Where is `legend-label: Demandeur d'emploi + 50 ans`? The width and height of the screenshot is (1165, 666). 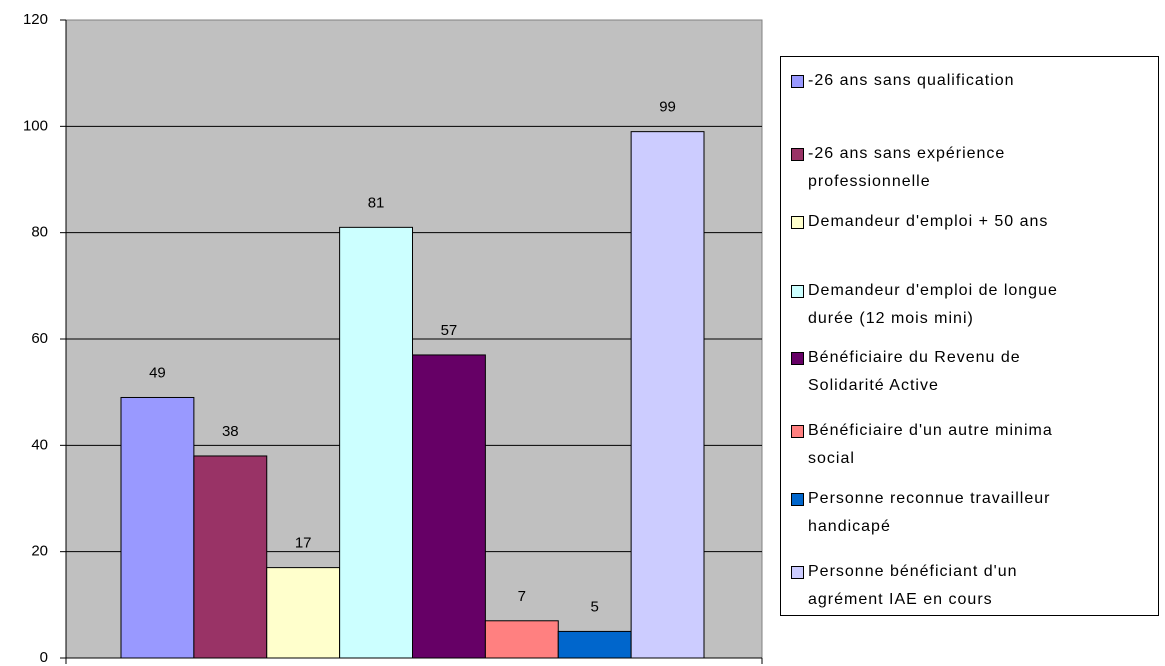
legend-label: Demandeur d'emploi + 50 ans is located at coordinates (928, 221).